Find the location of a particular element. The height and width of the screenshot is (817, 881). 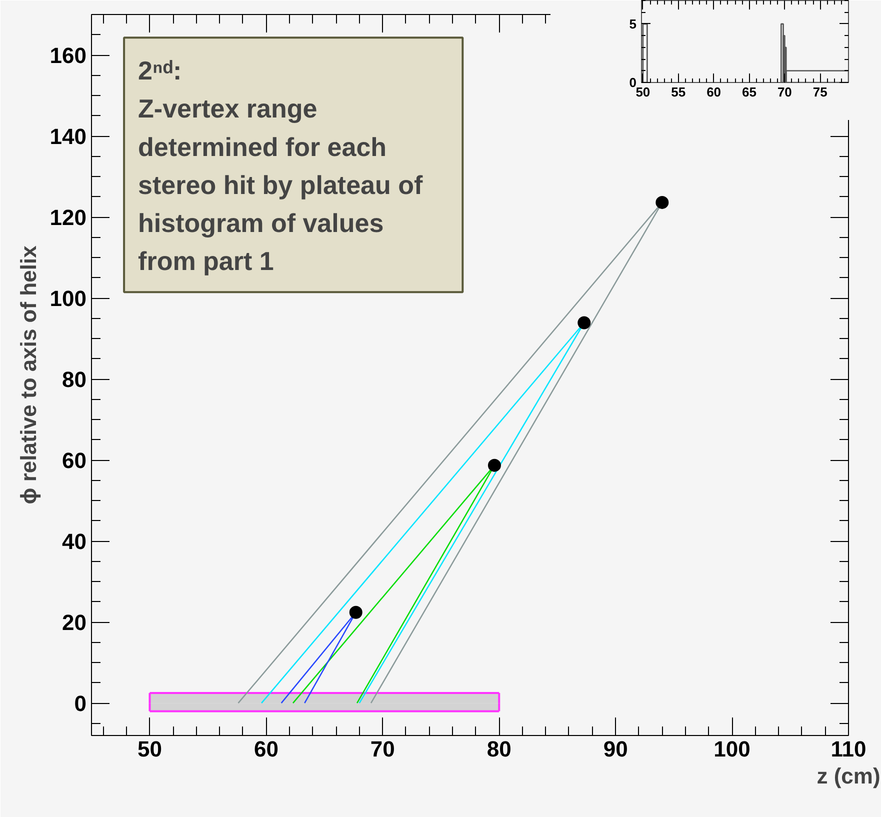

y-tick-label: 160 is located at coordinates (68, 55).